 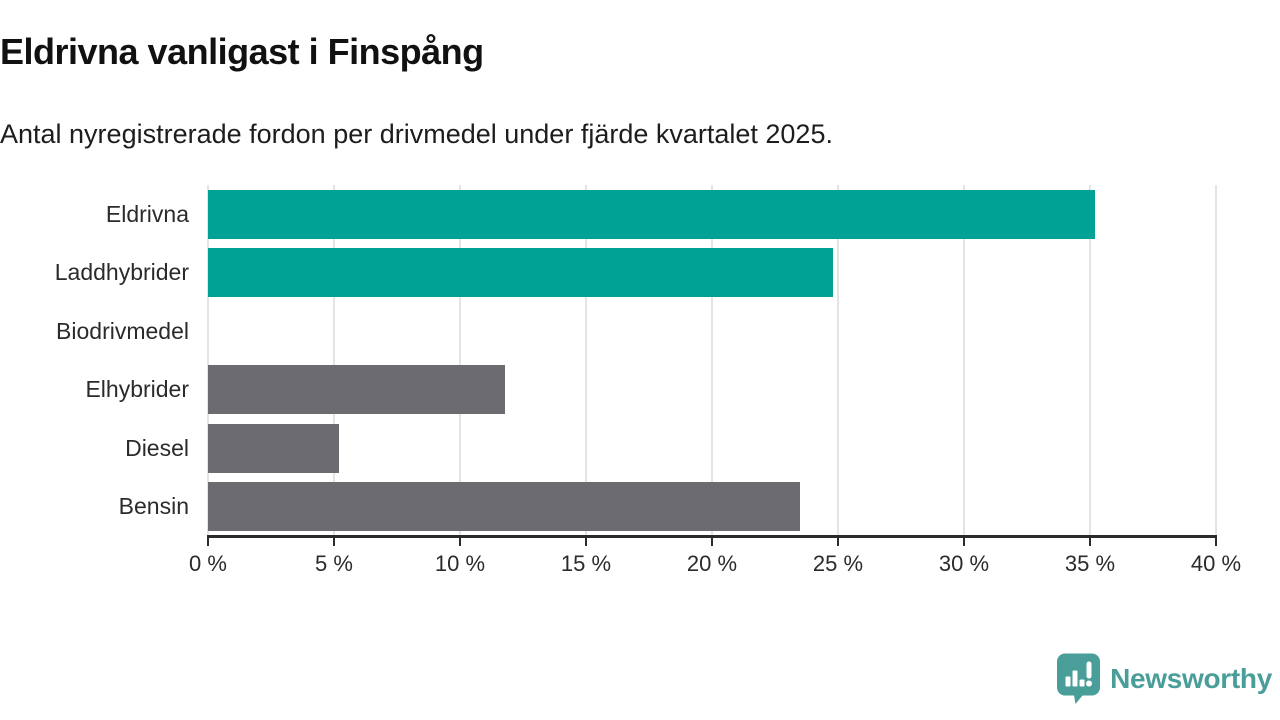 I want to click on x-tick-label: 40 %, so click(x=1216, y=563).